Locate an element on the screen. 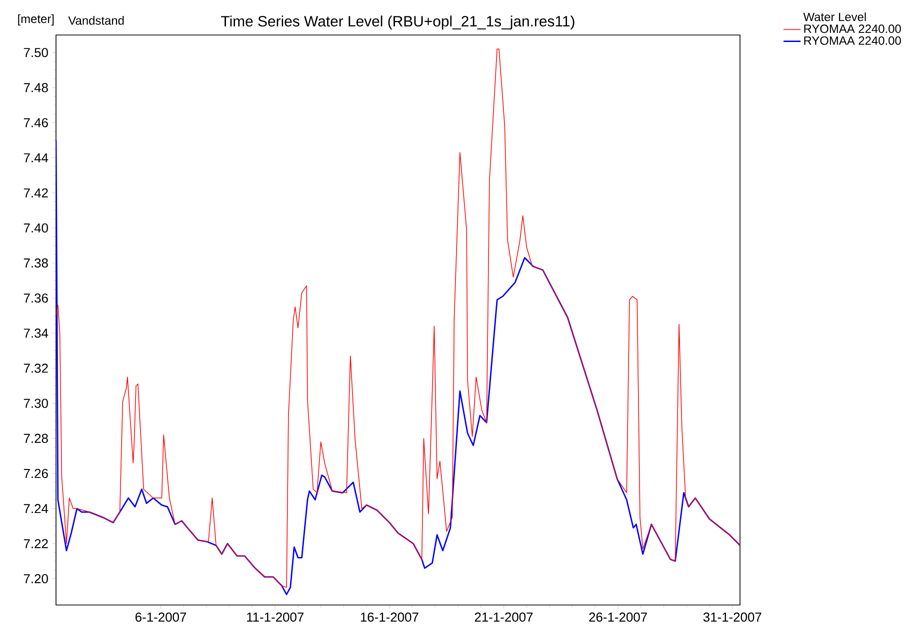  y-tick-label: 7.22 is located at coordinates (36, 543).